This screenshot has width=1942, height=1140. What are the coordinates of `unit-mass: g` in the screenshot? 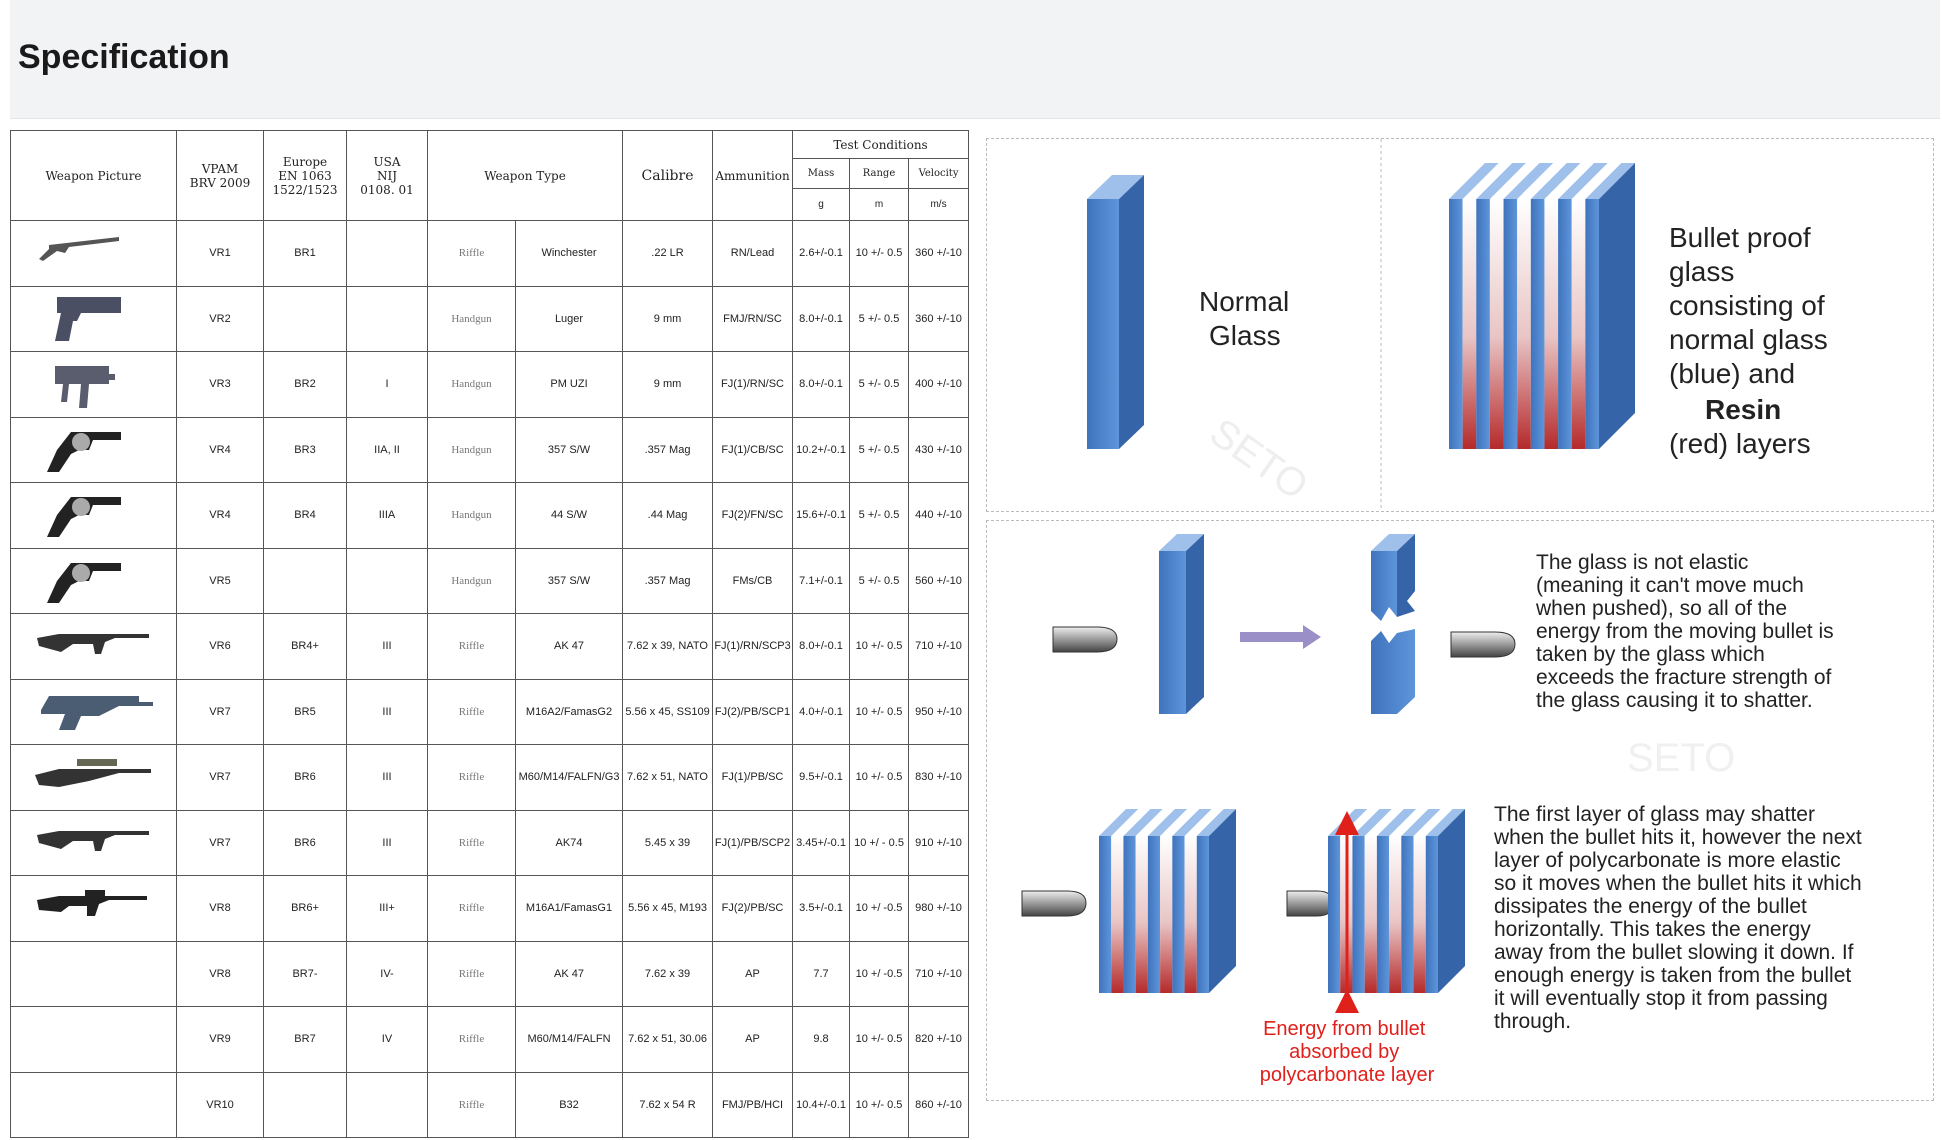 It's located at (821, 204).